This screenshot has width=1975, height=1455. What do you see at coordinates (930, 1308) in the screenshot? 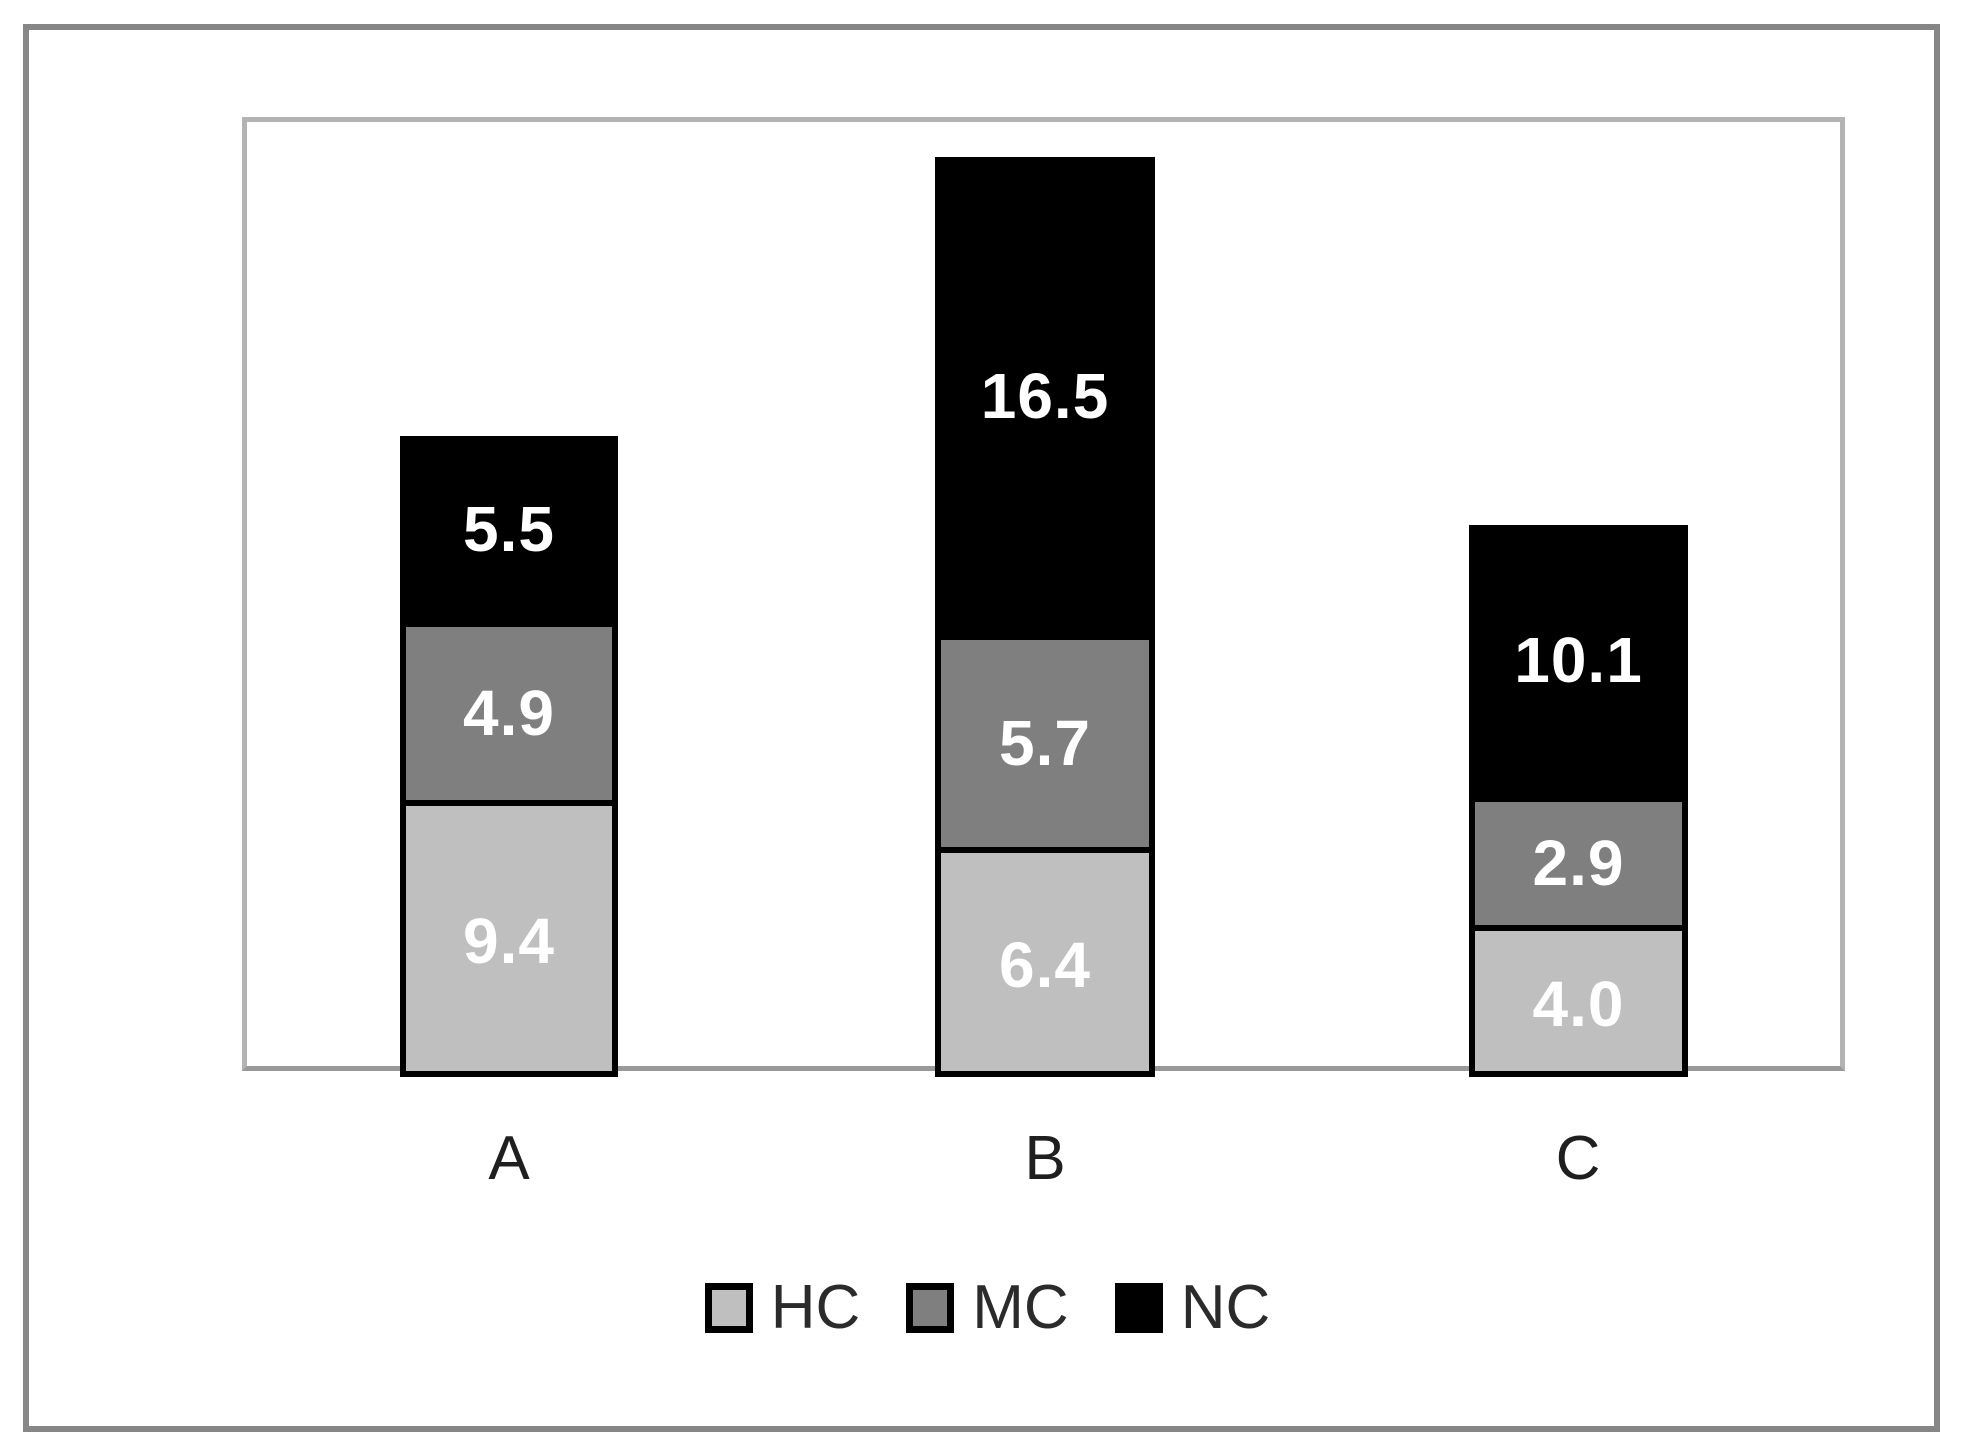
I see `legend-swatch-MC` at bounding box center [930, 1308].